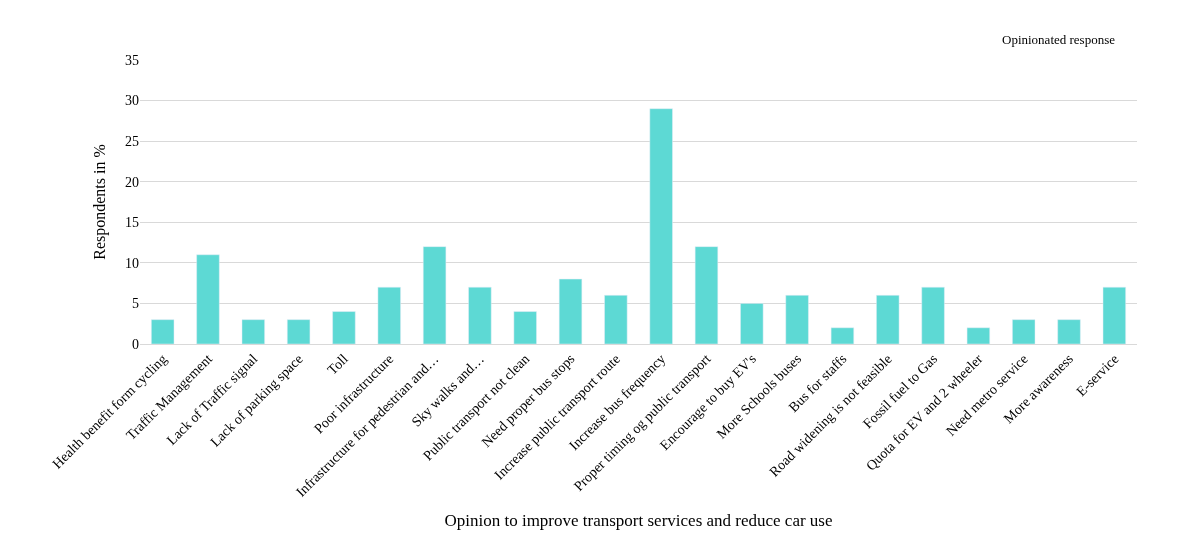 This screenshot has width=1177, height=538. I want to click on y-tick-label: 25, so click(132, 142).